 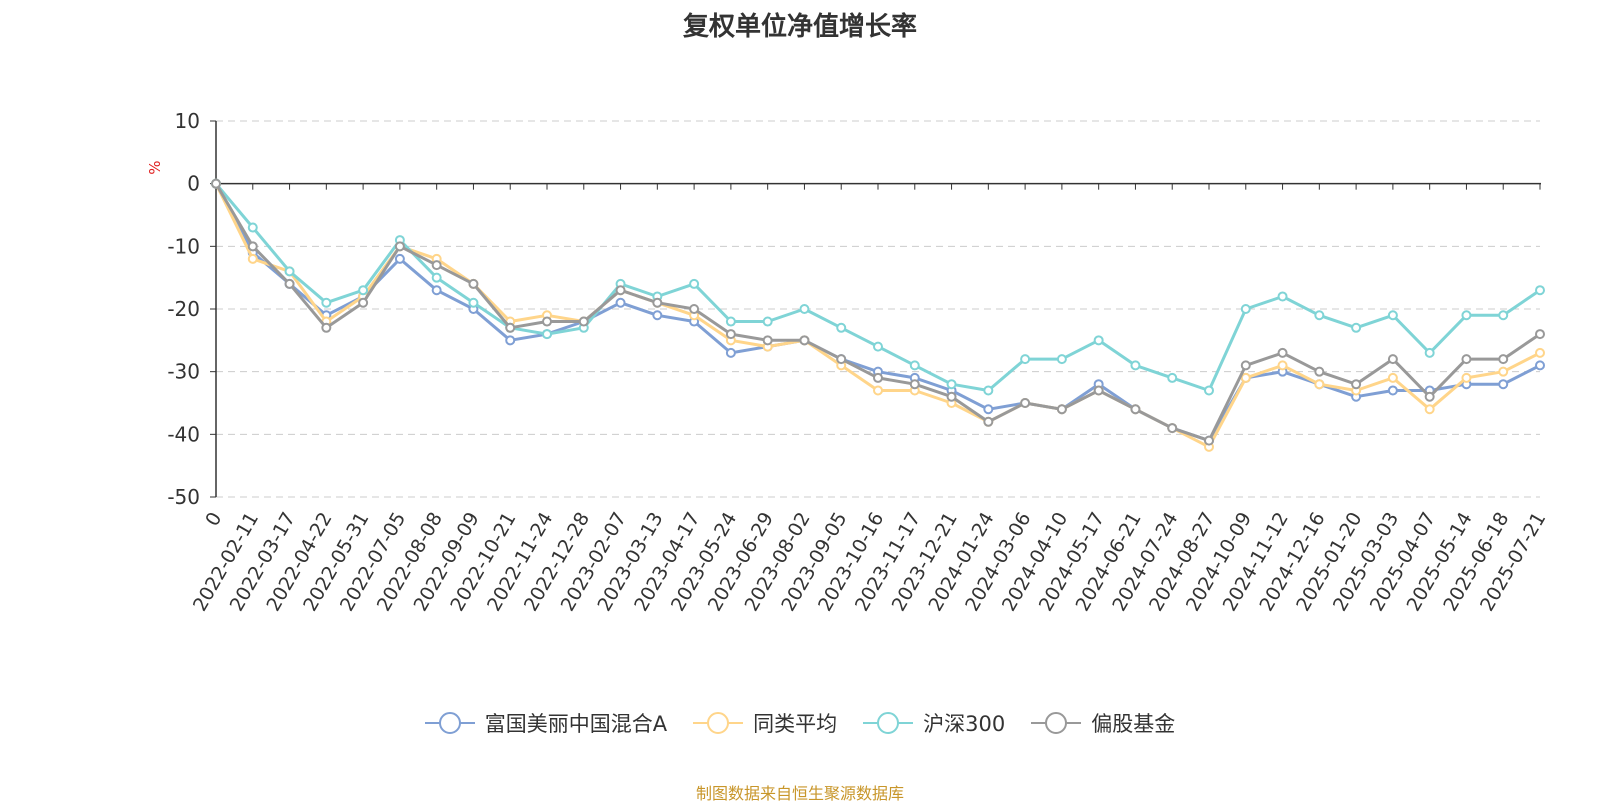 What do you see at coordinates (183, 246) in the screenshot?
I see `y-tick-label: -10` at bounding box center [183, 246].